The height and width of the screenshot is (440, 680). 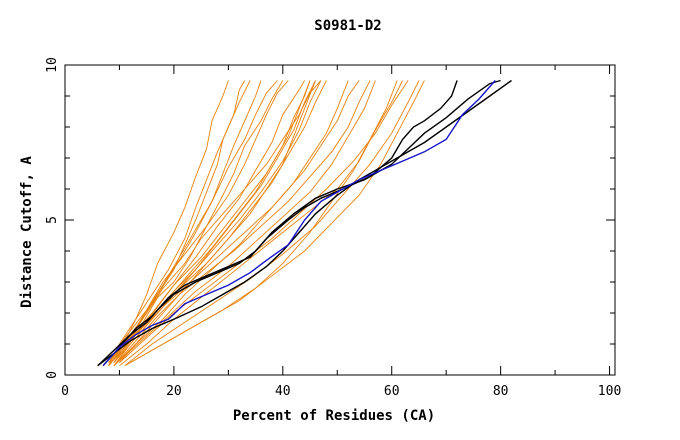 What do you see at coordinates (283, 391) in the screenshot?
I see `x-tick-label: 40` at bounding box center [283, 391].